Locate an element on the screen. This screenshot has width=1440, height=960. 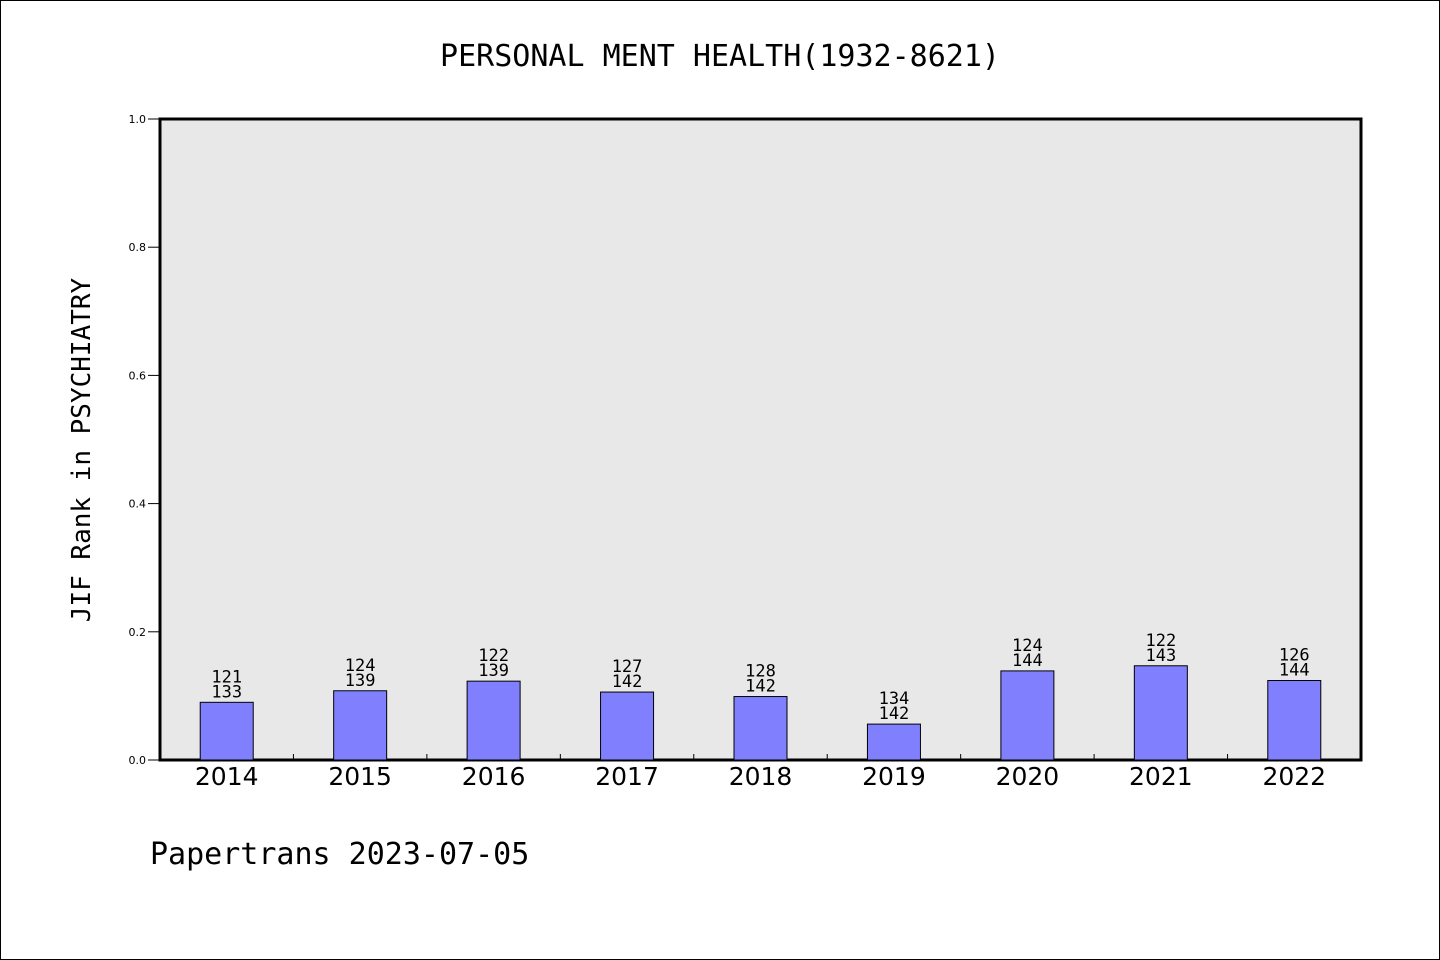
x-tick-label: 2020 is located at coordinates (1028, 776).